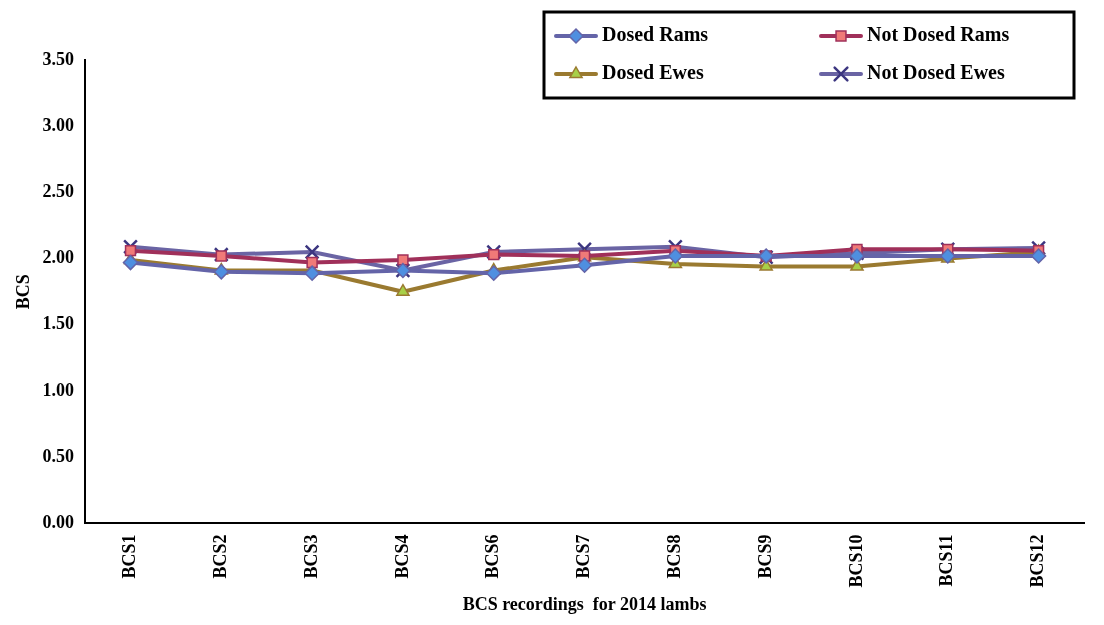 The height and width of the screenshot is (625, 1104). Describe the element at coordinates (23, 292) in the screenshot. I see `y-axis-title: BCS` at that location.